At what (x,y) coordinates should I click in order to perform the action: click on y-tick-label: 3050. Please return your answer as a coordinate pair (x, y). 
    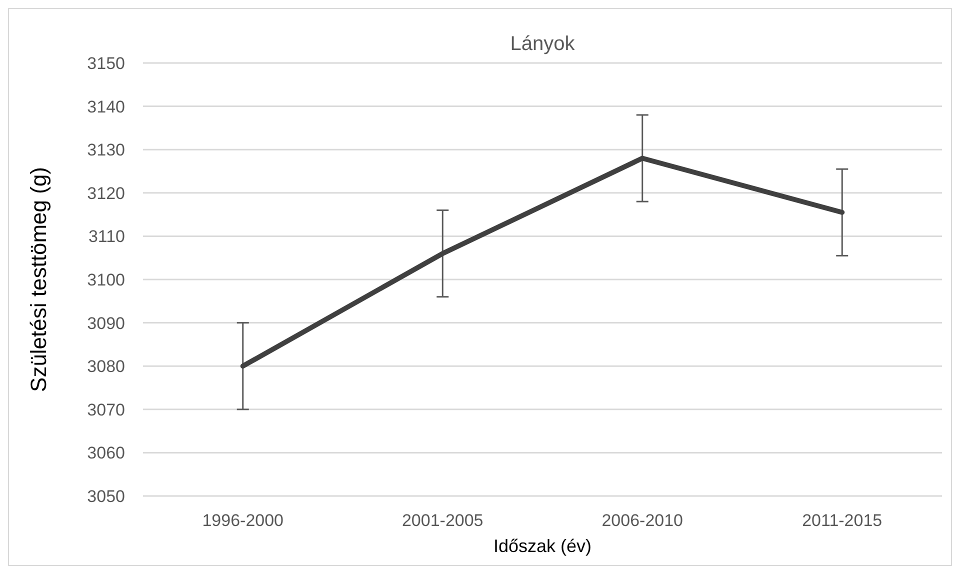
    Looking at the image, I should click on (106, 496).